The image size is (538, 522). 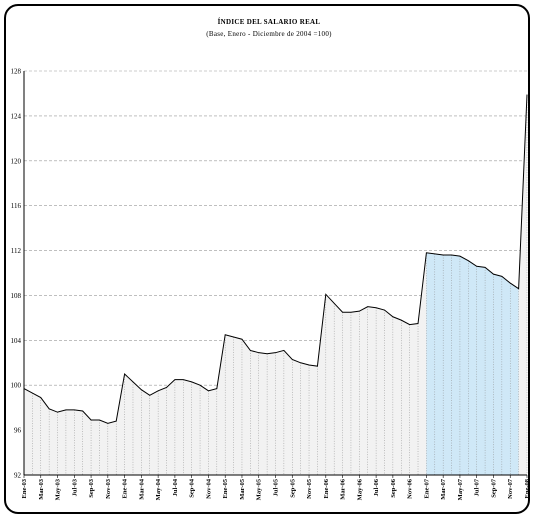 I want to click on x-tick-label: Ene-07, so click(x=426, y=488).